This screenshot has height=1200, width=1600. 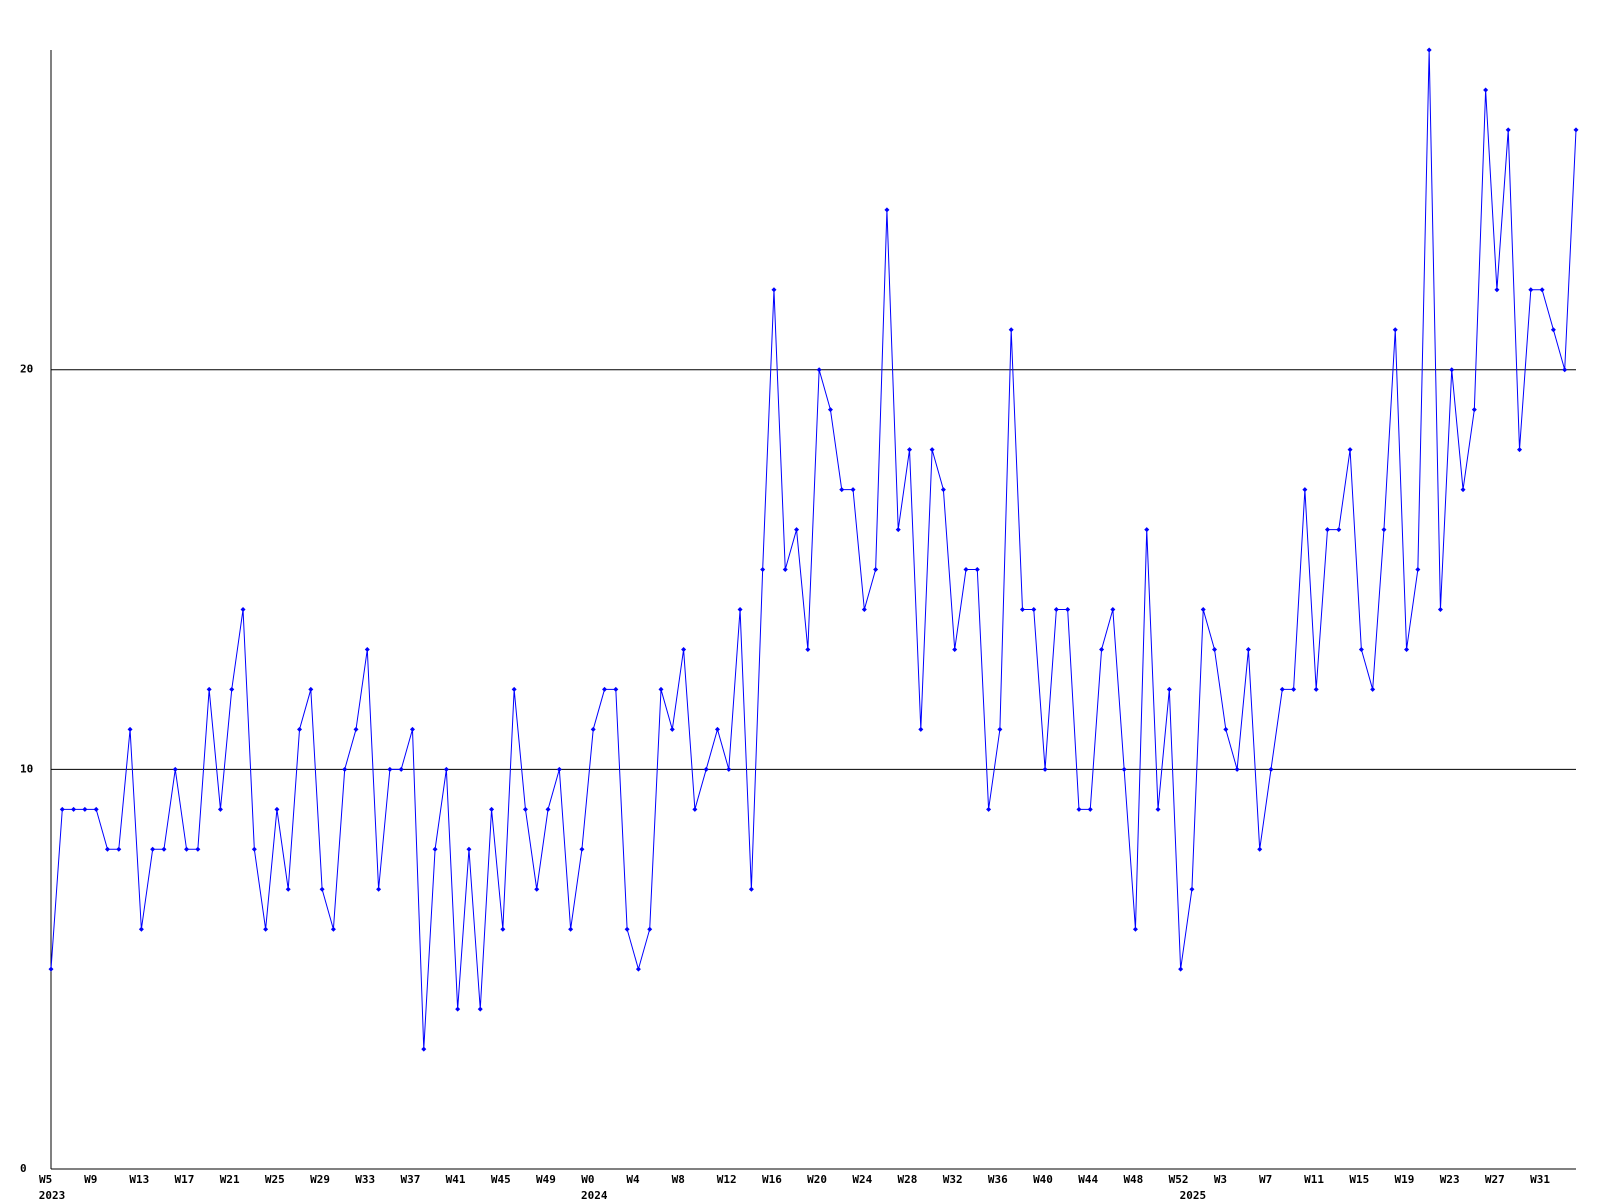 What do you see at coordinates (185, 1179) in the screenshot?
I see `x-tick-label: W17` at bounding box center [185, 1179].